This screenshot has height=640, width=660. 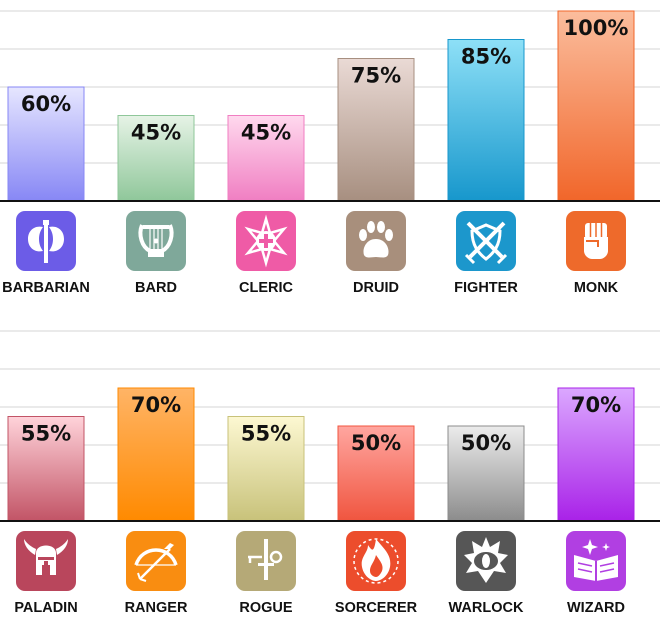 What do you see at coordinates (596, 561) in the screenshot?
I see `spellbook-icon` at bounding box center [596, 561].